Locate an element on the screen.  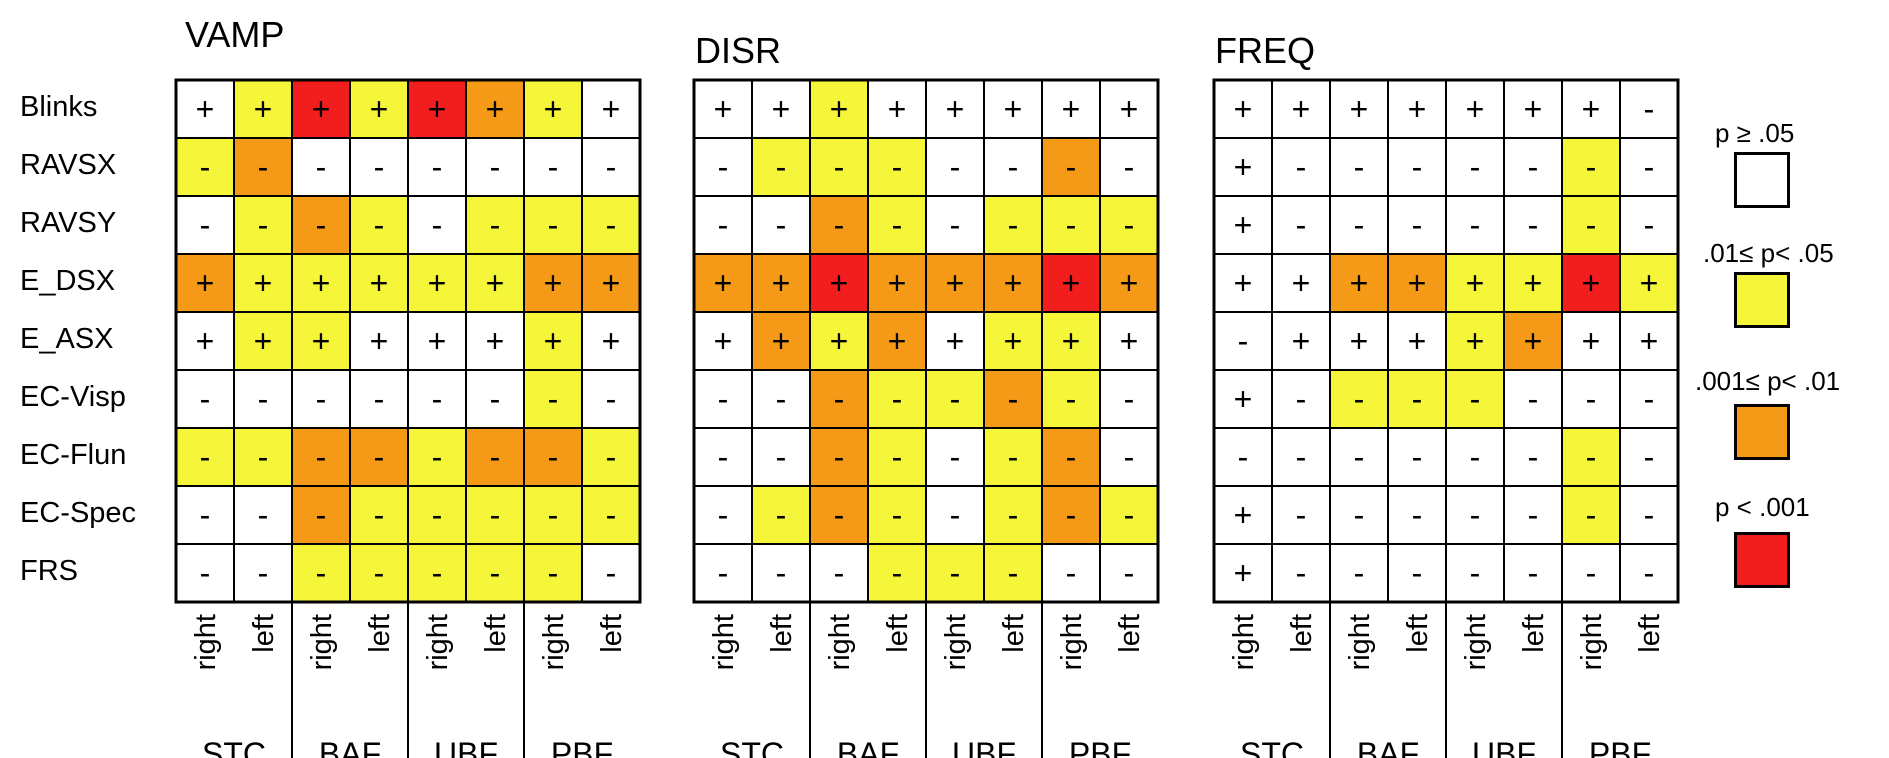
column-label: right is located at coordinates (840, 642).